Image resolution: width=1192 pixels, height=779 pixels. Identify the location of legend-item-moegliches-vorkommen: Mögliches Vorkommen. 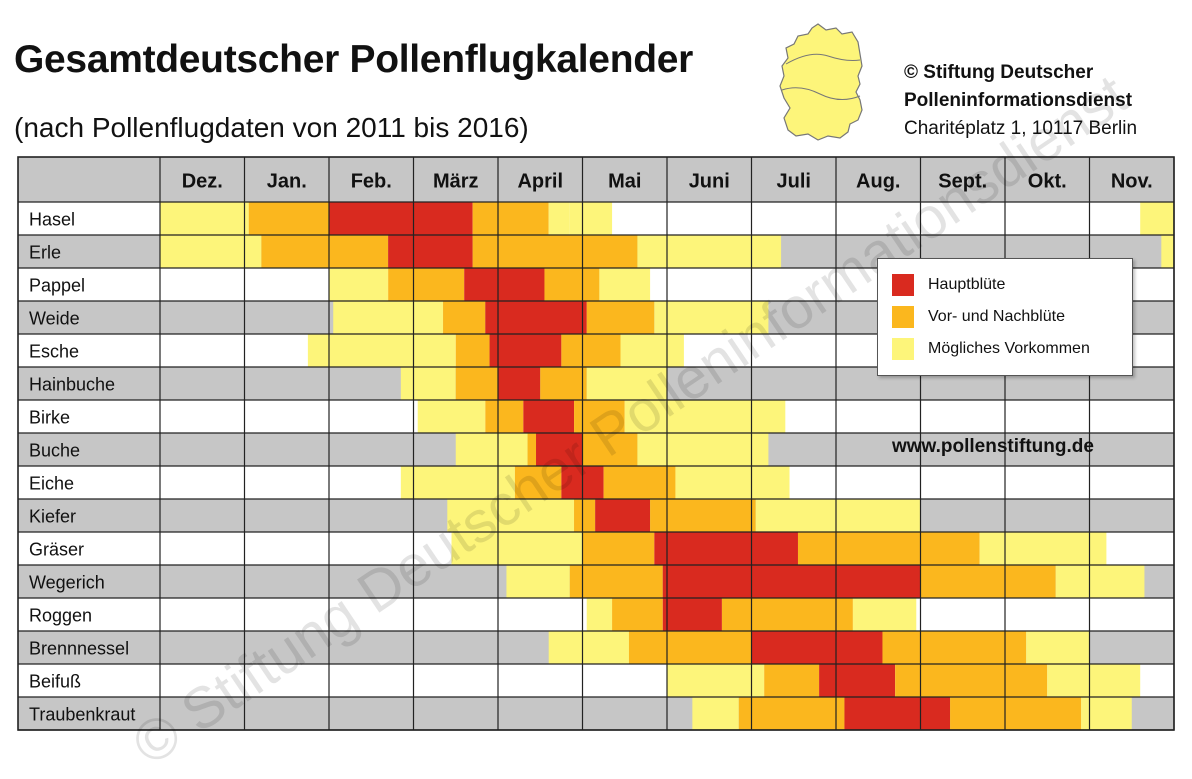
(991, 349).